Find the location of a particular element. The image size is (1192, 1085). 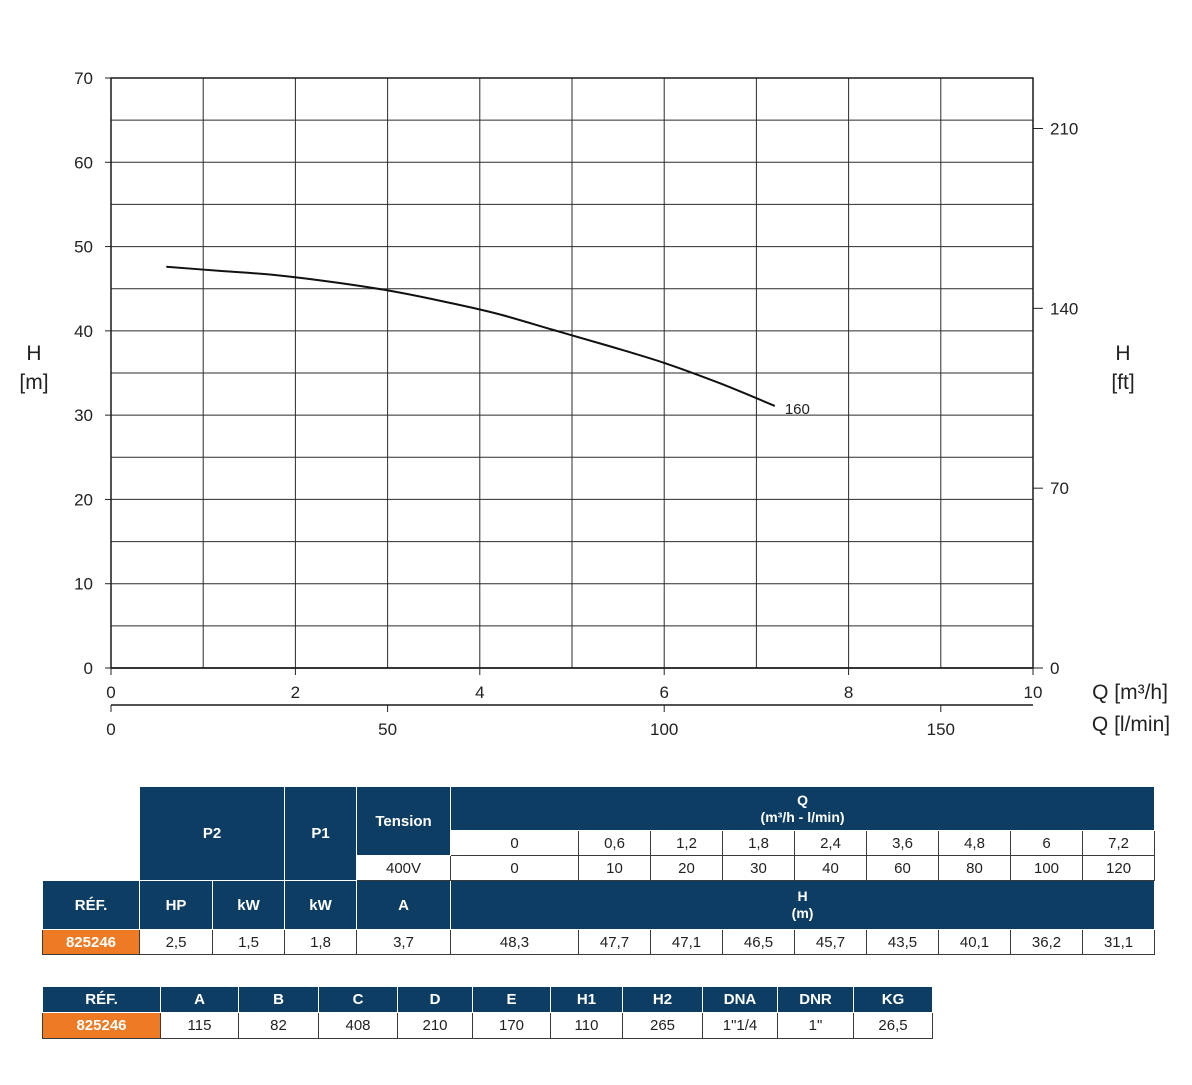

x2-tick-label: 50 is located at coordinates (387, 729).